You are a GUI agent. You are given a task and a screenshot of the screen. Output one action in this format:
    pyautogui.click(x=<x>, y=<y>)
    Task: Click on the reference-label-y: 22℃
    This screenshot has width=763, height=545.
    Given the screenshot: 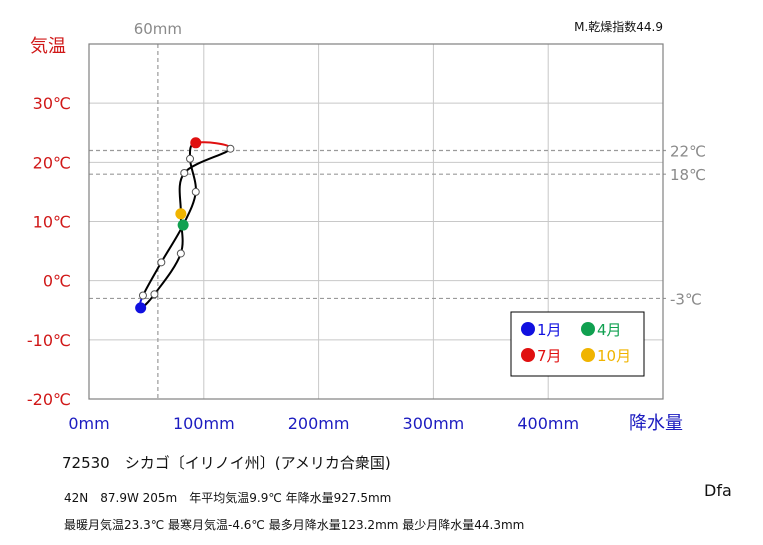 What is the action you would take?
    pyautogui.click(x=688, y=152)
    